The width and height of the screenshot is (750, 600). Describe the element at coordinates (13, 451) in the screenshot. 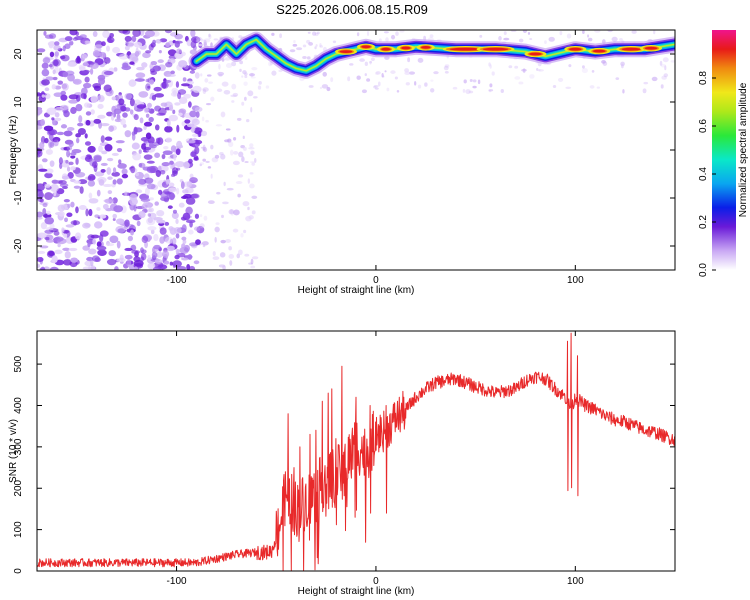

I see `snr-y-axis-label: SNR (10 * v/v)` at that location.